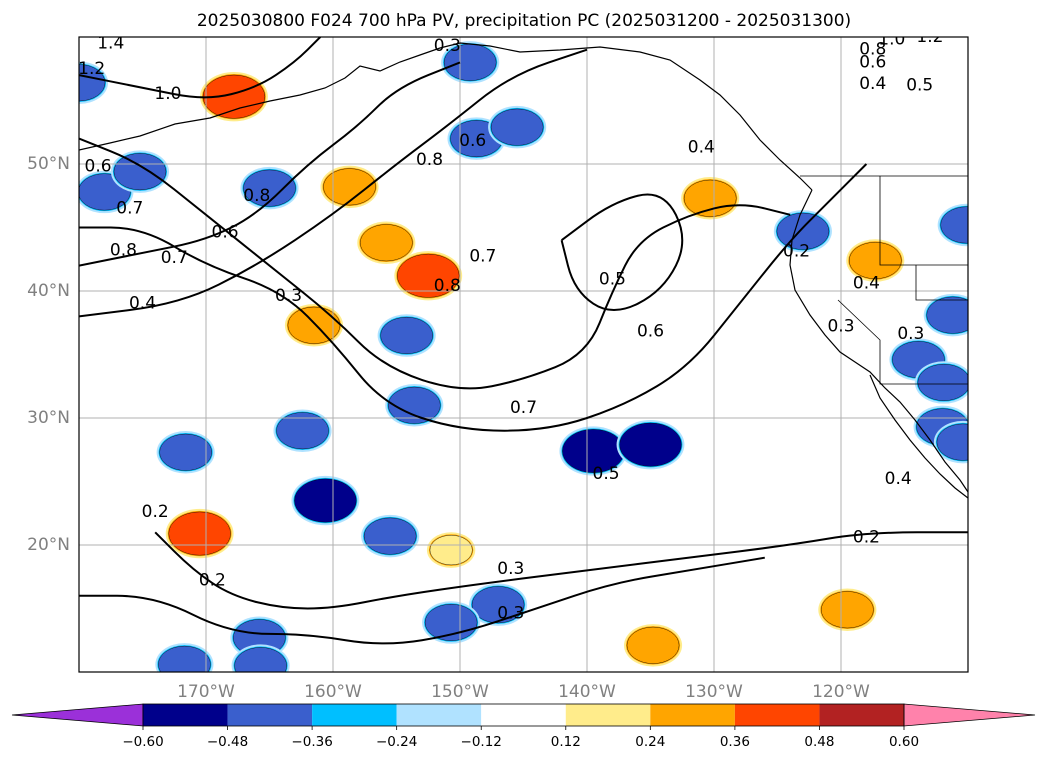  What do you see at coordinates (918, 436) in the screenshot?
I see `coastline-baja` at bounding box center [918, 436].